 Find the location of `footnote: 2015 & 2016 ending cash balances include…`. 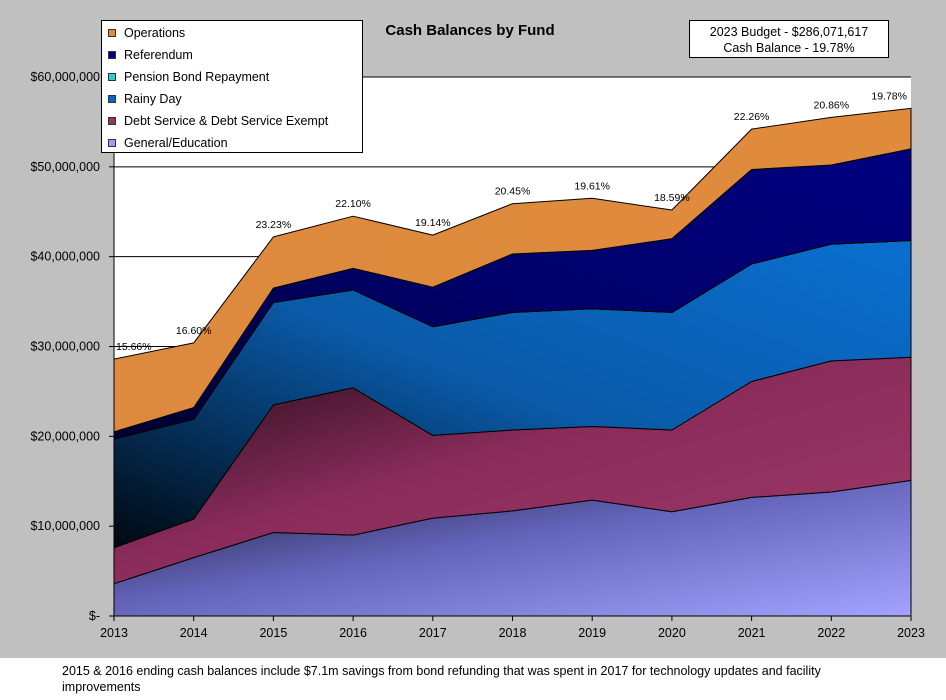

footnote: 2015 & 2016 ending cash balances include… is located at coordinates (441, 679).